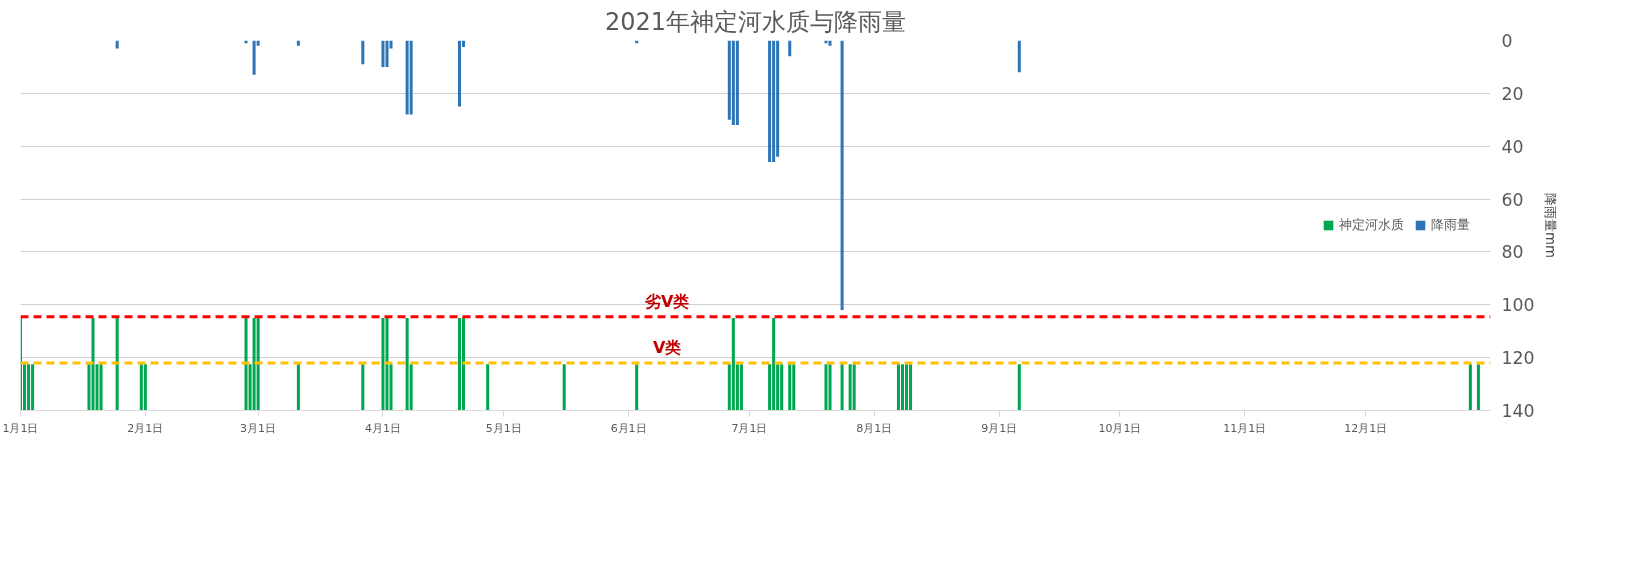  What do you see at coordinates (1550, 225) in the screenshot?
I see `y2-axis-title: 降雨量mm` at bounding box center [1550, 225].